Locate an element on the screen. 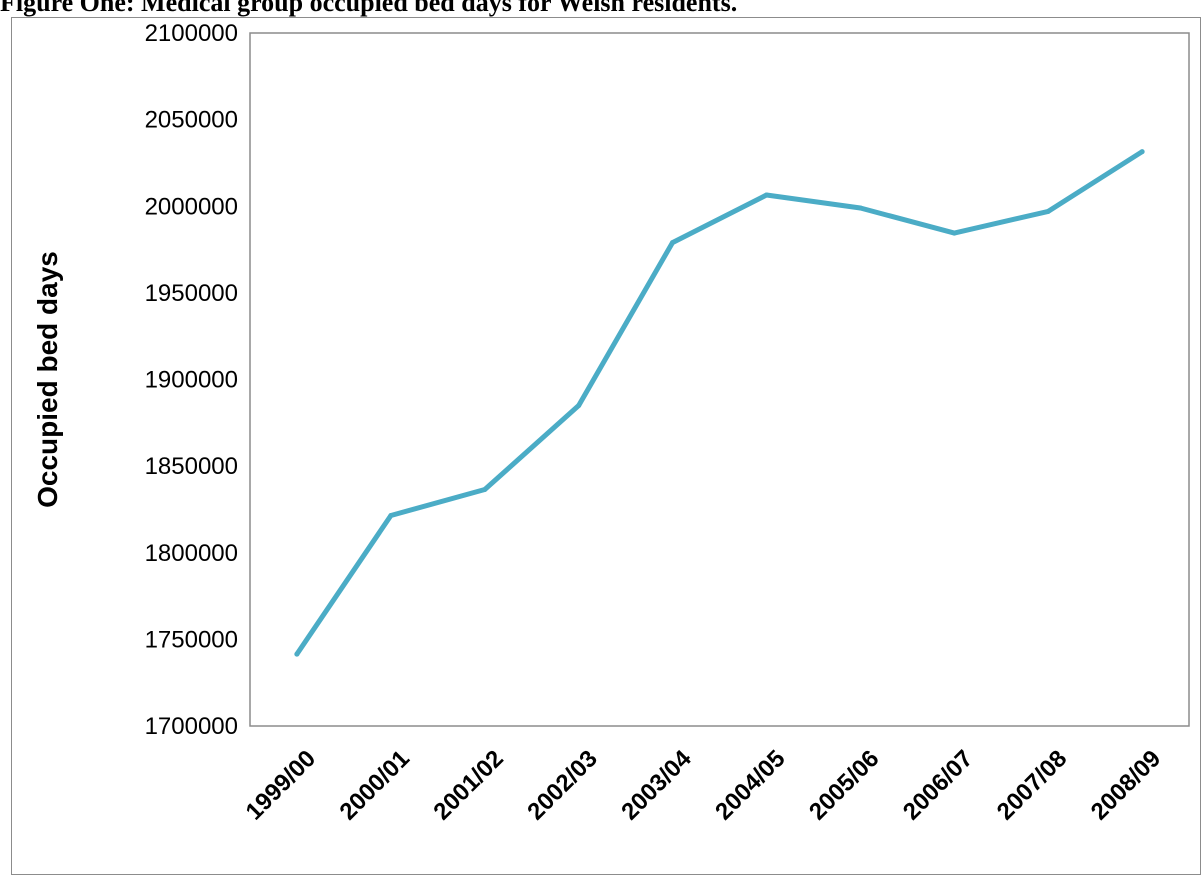 This screenshot has width=1201, height=875. x-tick-label: 2003/04 is located at coordinates (656, 785).